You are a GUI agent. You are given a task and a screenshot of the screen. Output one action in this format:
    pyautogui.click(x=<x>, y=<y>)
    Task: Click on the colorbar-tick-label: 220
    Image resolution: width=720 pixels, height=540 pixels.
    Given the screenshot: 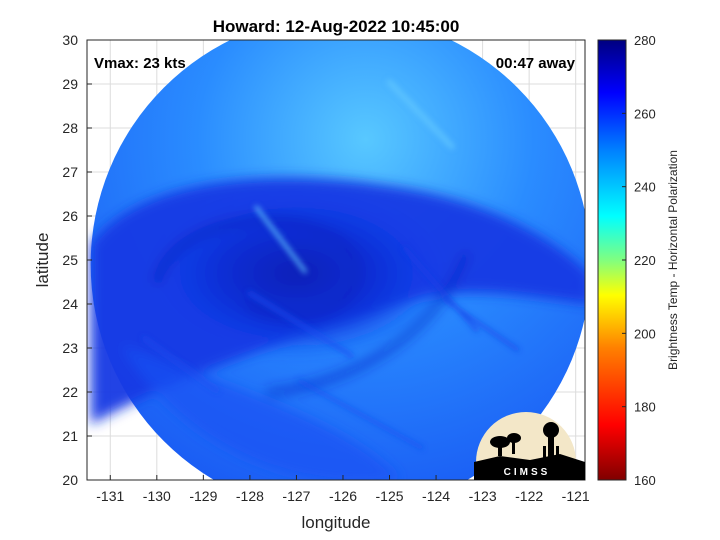 What is the action you would take?
    pyautogui.click(x=645, y=260)
    